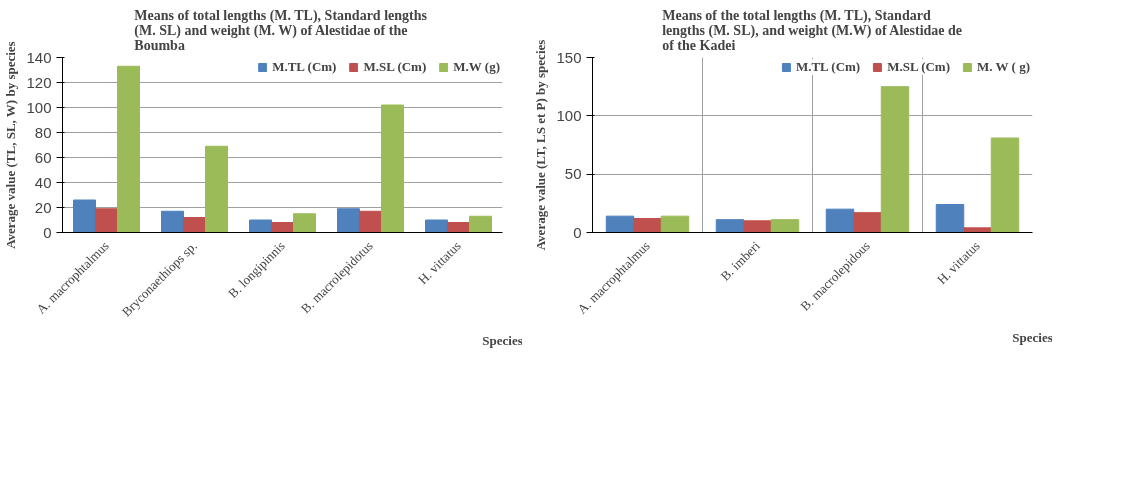 The width and height of the screenshot is (1135, 498). Describe the element at coordinates (43, 132) in the screenshot. I see `y-tick-label: 80` at that location.